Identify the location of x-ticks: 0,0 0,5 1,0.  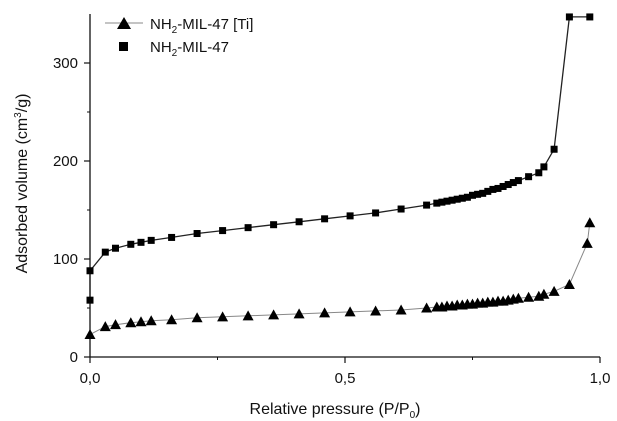
(345, 372).